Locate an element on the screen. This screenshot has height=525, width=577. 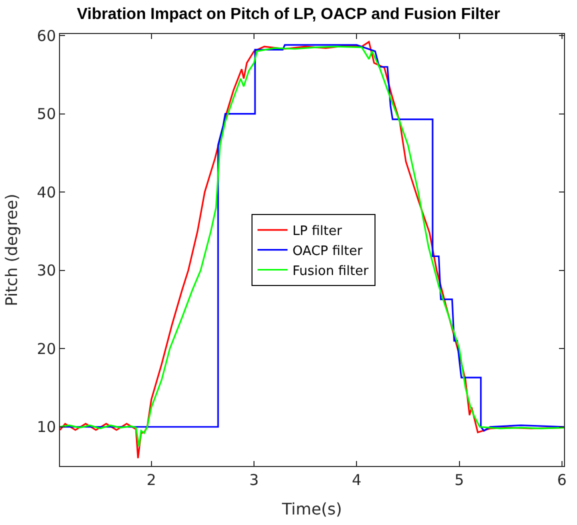
y-tick-label: 50 is located at coordinates (46, 114).